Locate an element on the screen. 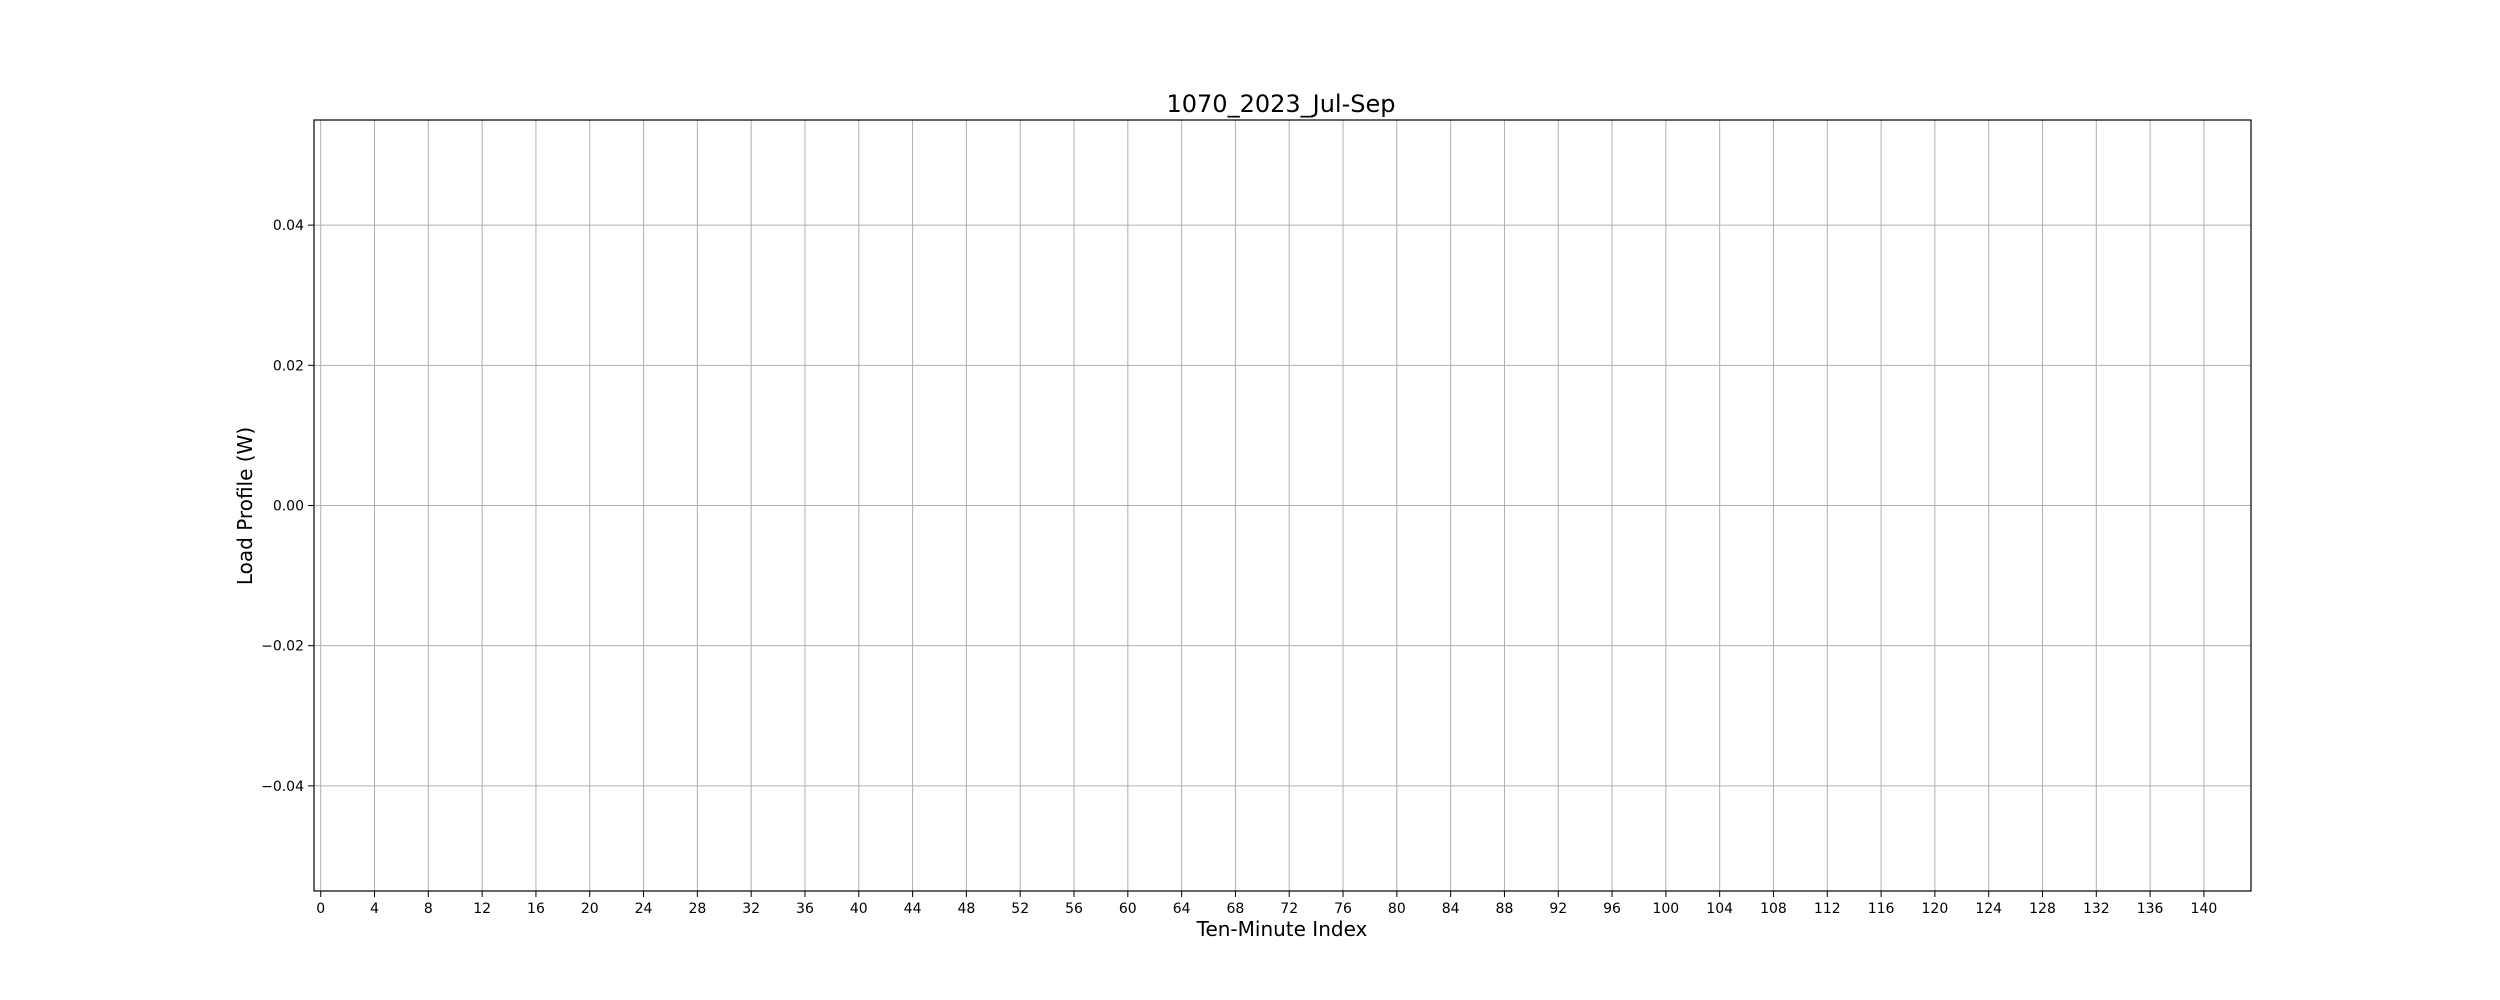 This screenshot has height=1000, width=2500. x-tick-label: 48 is located at coordinates (966, 909).